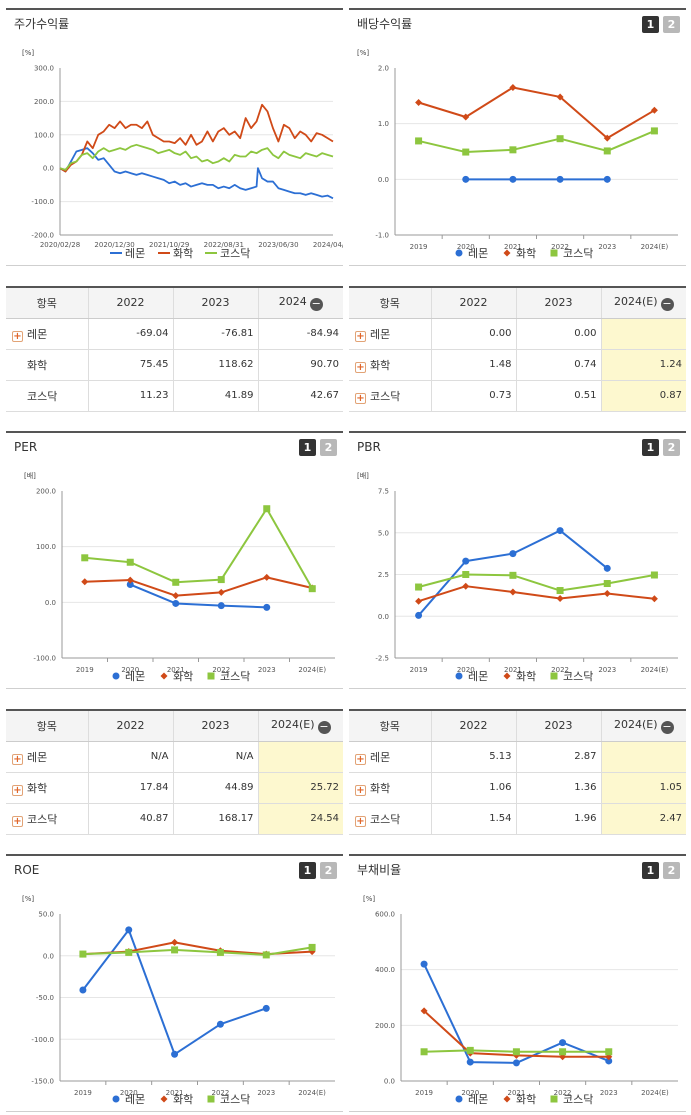 The width and height of the screenshot is (691, 1115). What do you see at coordinates (174, 788) in the screenshot?
I see `table-row: + 화학 17.84 44.89 25.72` at bounding box center [174, 788].